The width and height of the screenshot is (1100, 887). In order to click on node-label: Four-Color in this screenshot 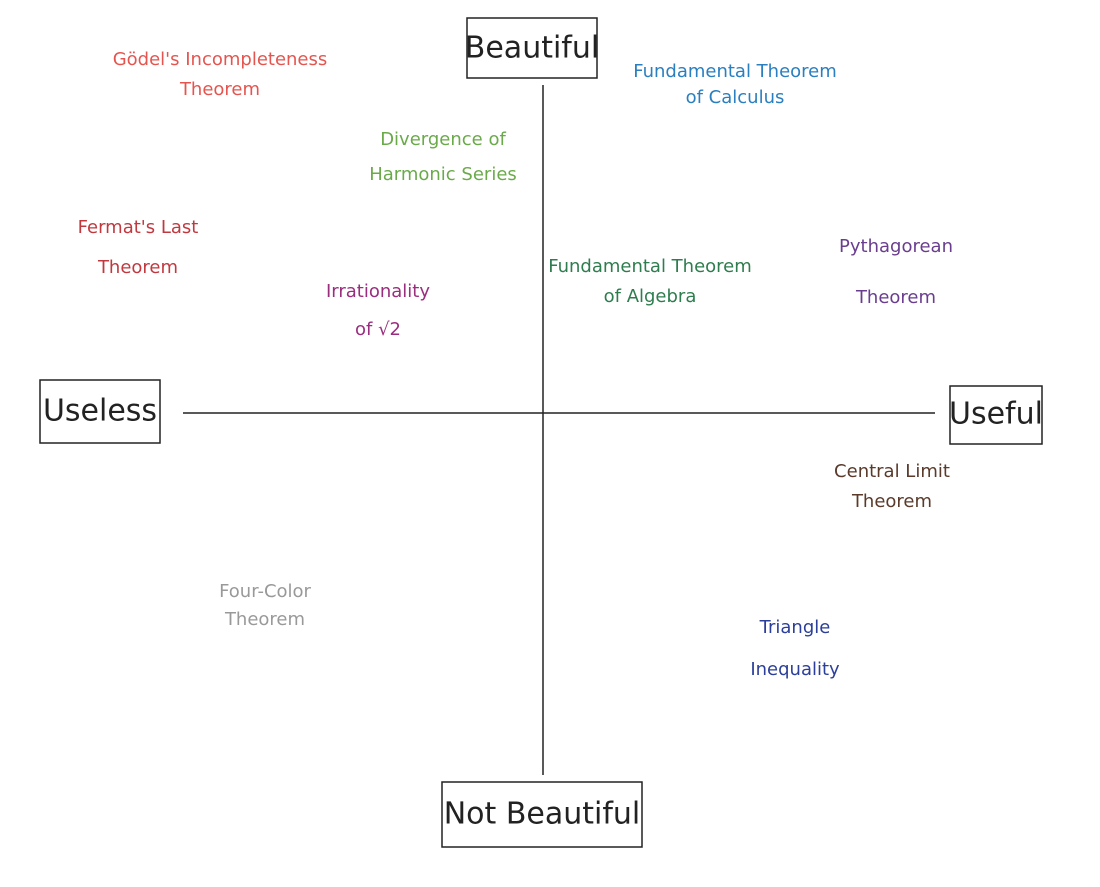, I will do `click(265, 591)`.